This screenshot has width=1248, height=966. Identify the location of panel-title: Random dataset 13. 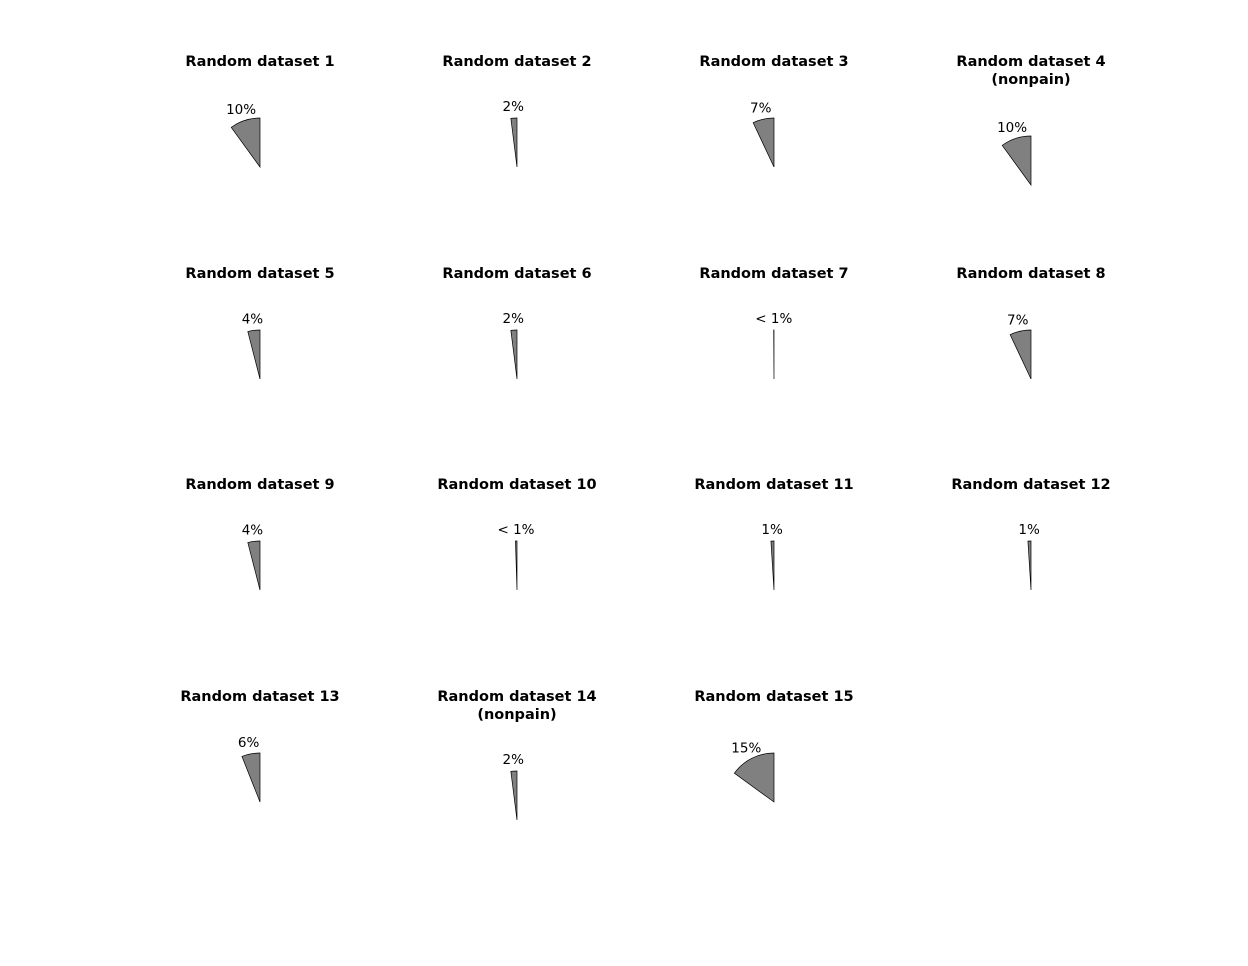
(259, 697).